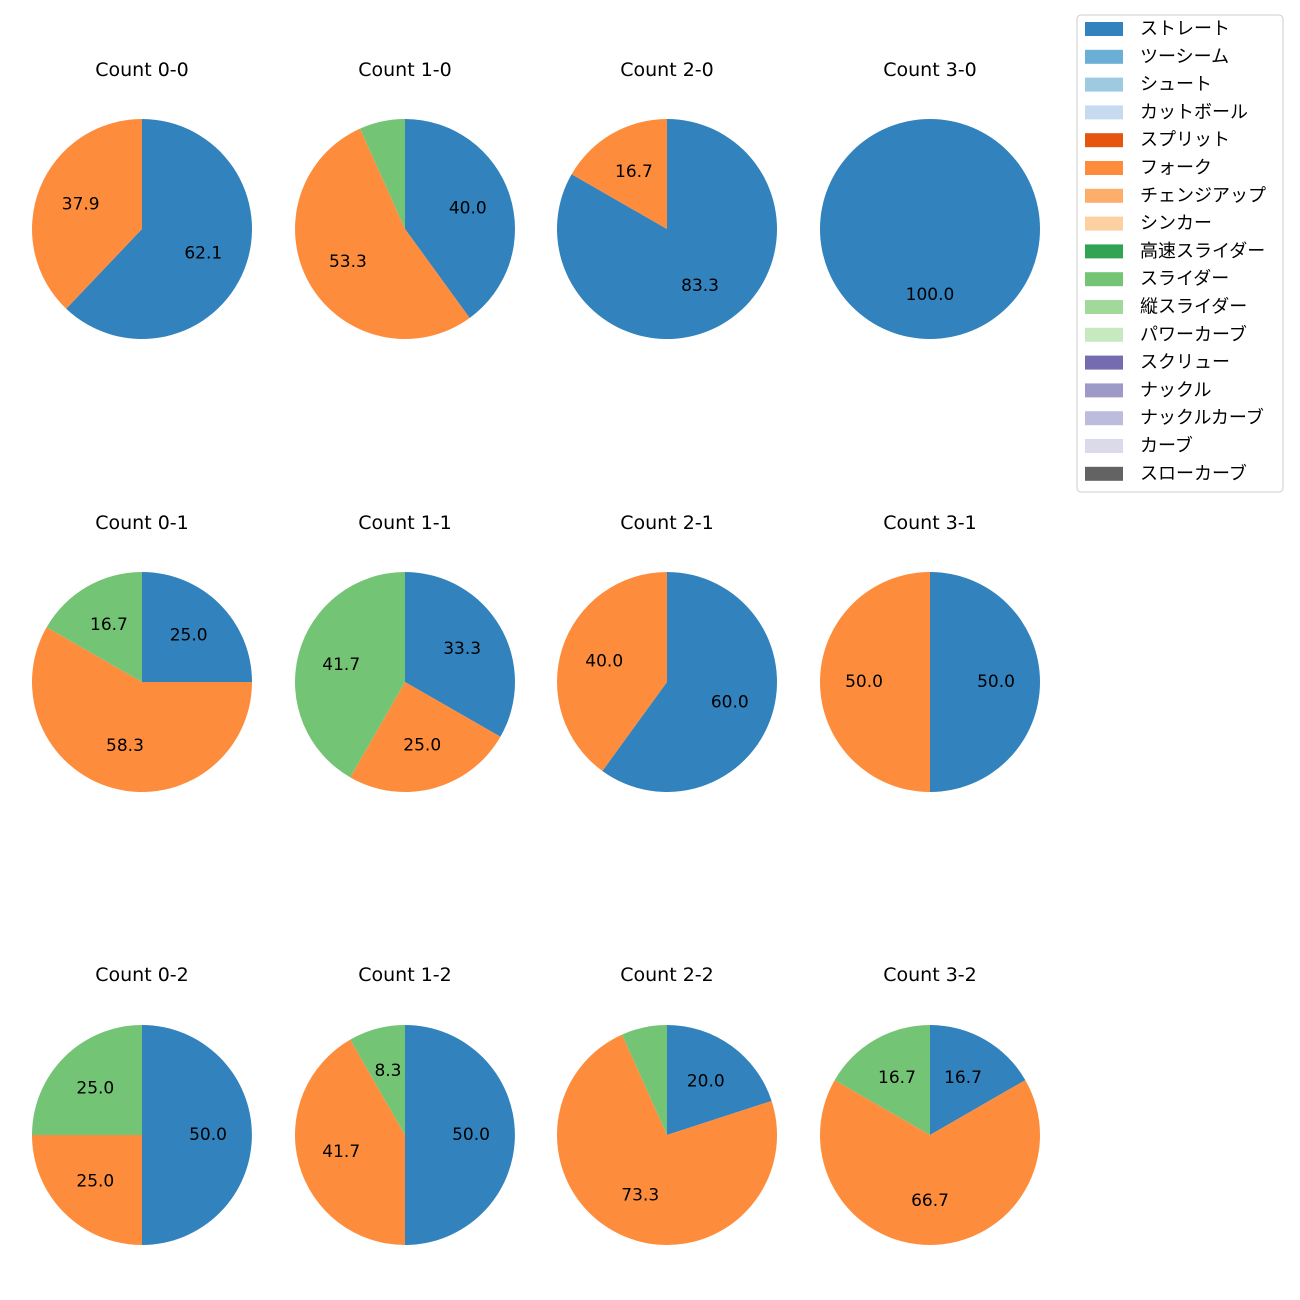 The height and width of the screenshot is (1300, 1300). I want to click on pie-panel: Count 2-0 83.3 16.7, so click(666, 199).